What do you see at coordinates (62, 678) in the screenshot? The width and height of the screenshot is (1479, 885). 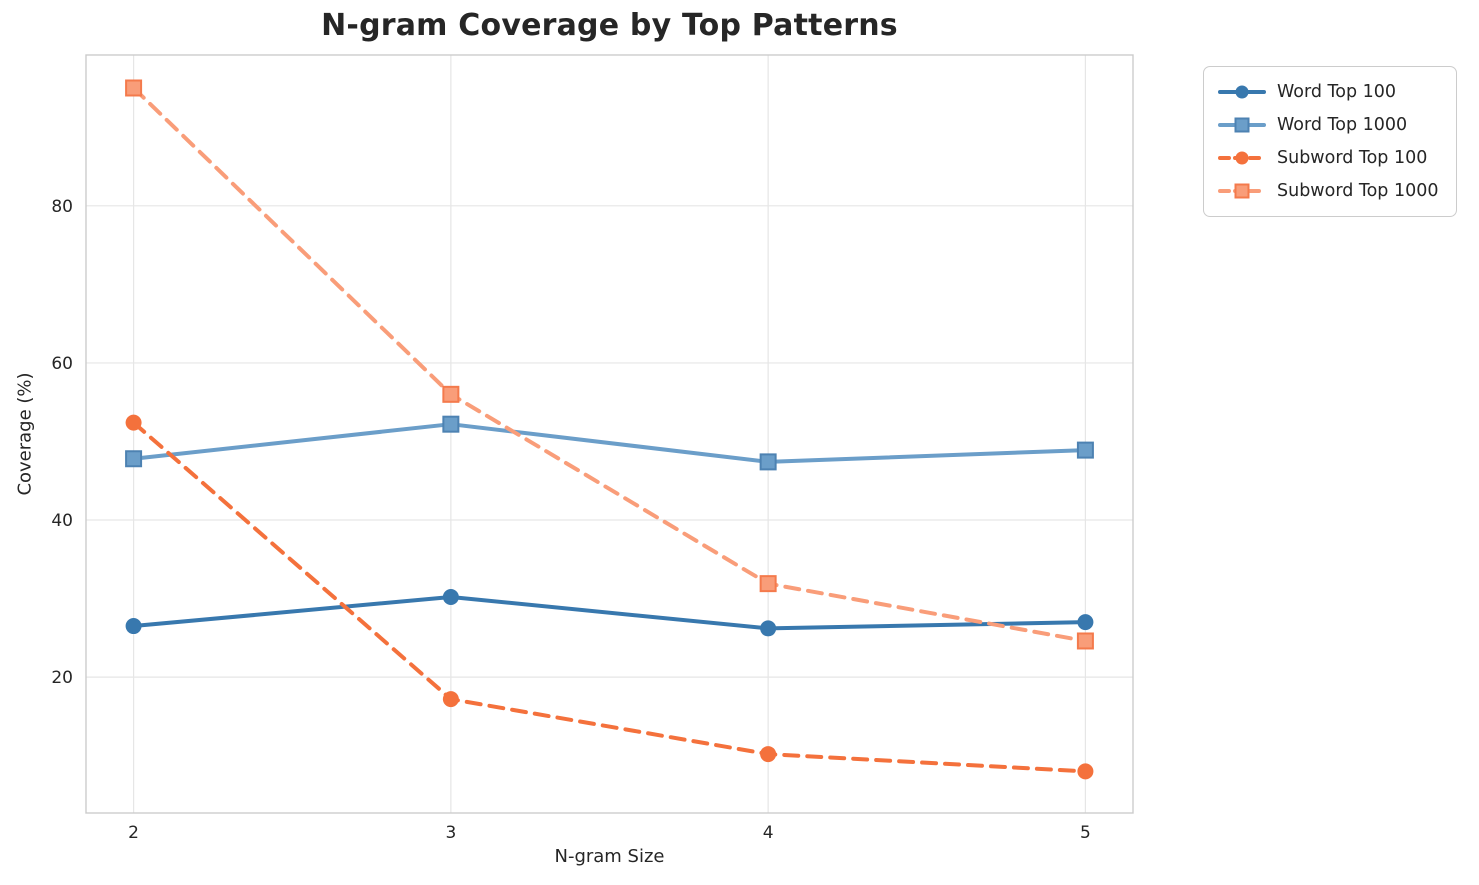 I see `y-tick-label: 20` at bounding box center [62, 678].